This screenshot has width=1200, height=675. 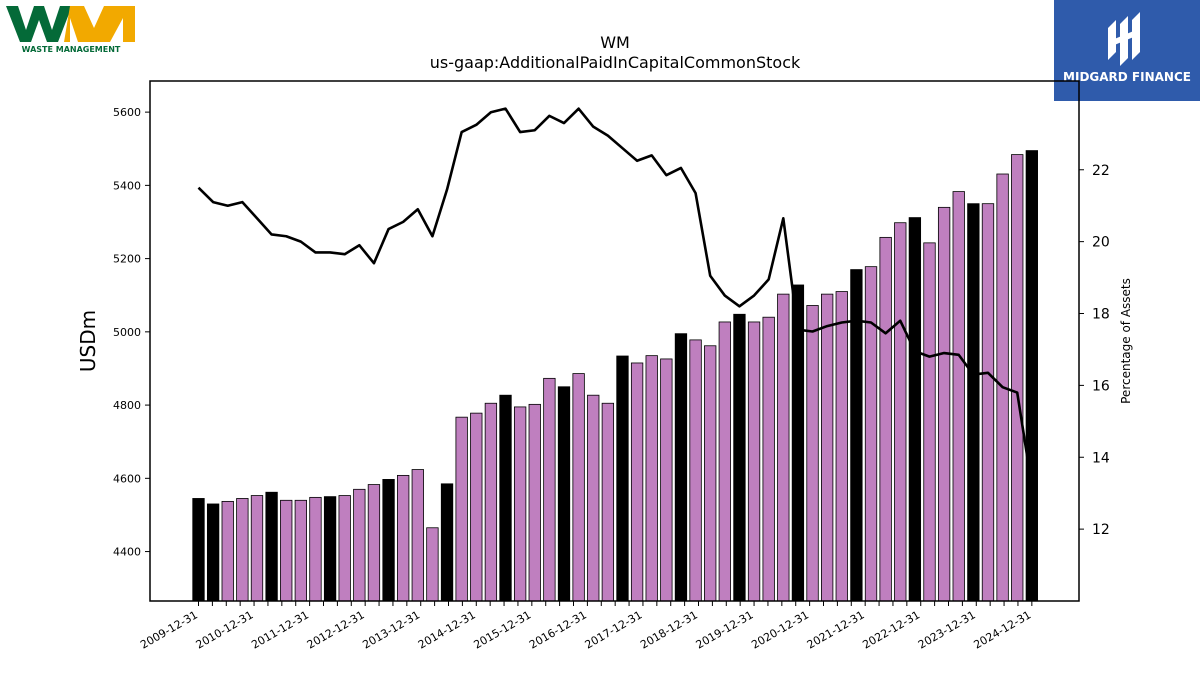 I want to click on x-tick-label: 2019-12-31, so click(x=725, y=629).